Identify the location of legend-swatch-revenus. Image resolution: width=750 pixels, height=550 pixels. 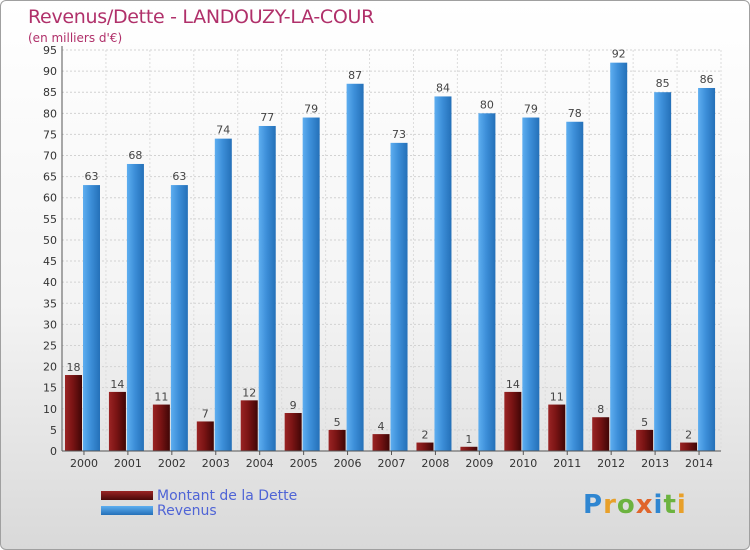
(127, 510).